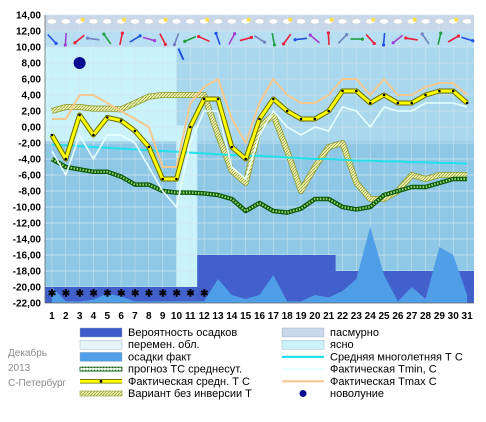  What do you see at coordinates (288, 316) in the screenshot?
I see `x-tick-label: 18` at bounding box center [288, 316].